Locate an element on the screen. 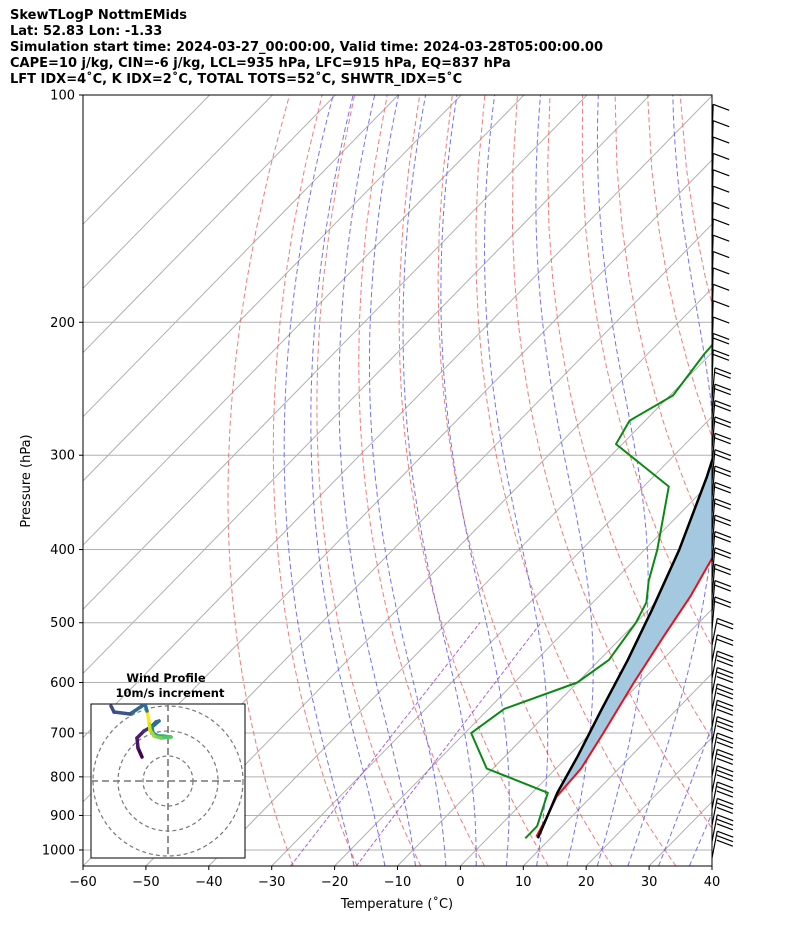 The image size is (794, 937). parcel-profile is located at coordinates (624, 647).